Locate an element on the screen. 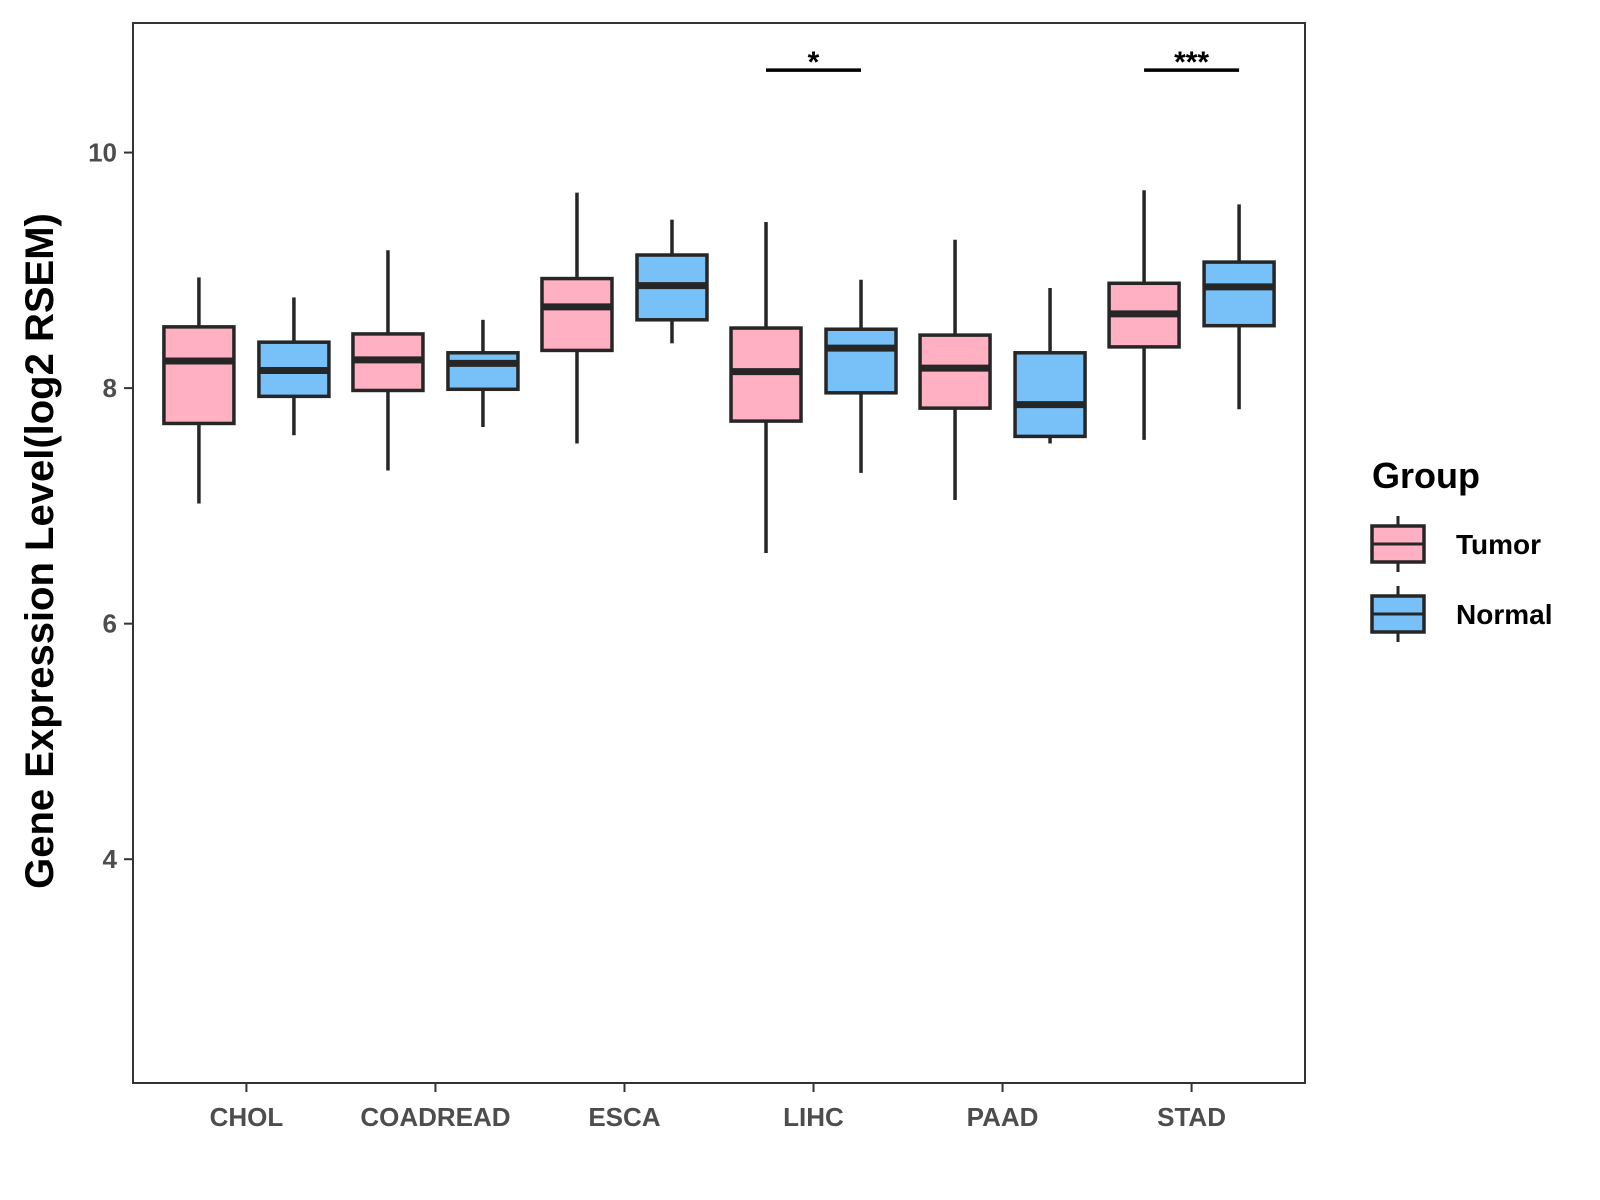 The width and height of the screenshot is (1600, 1200). box-tumor-paad is located at coordinates (955, 369).